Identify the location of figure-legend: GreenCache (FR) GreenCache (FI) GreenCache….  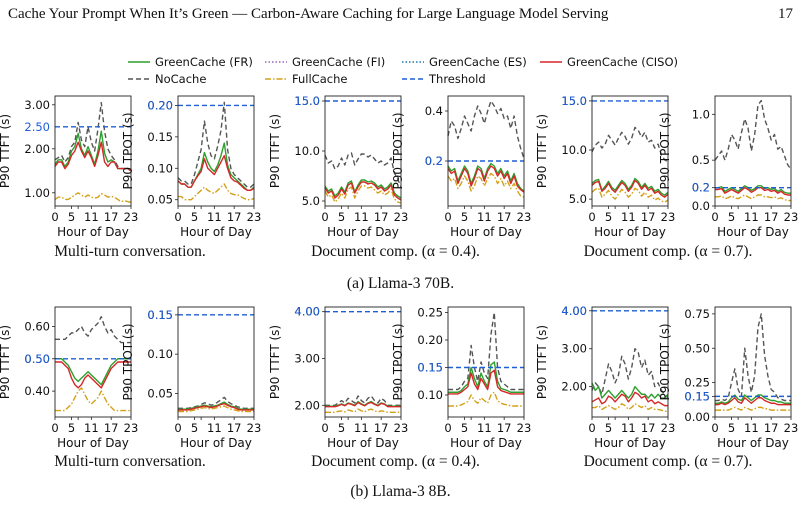
(403, 70).